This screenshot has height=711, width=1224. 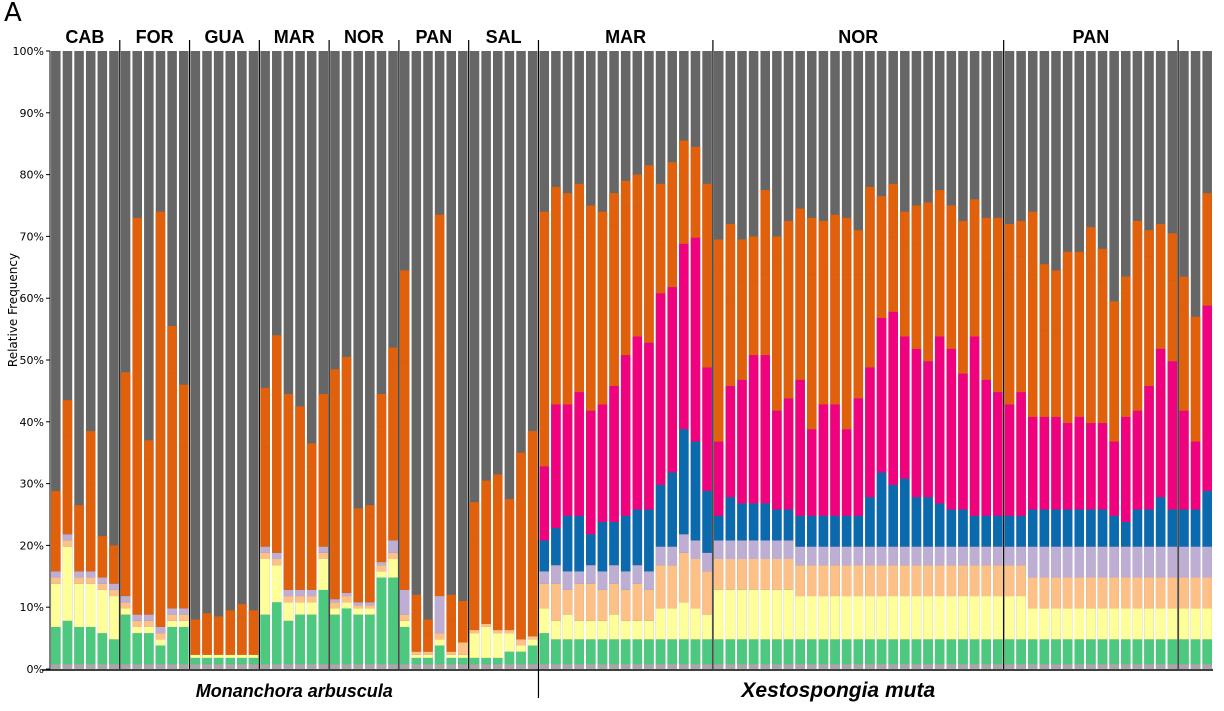 I want to click on y-tick-label: 50%, so click(x=32, y=360).